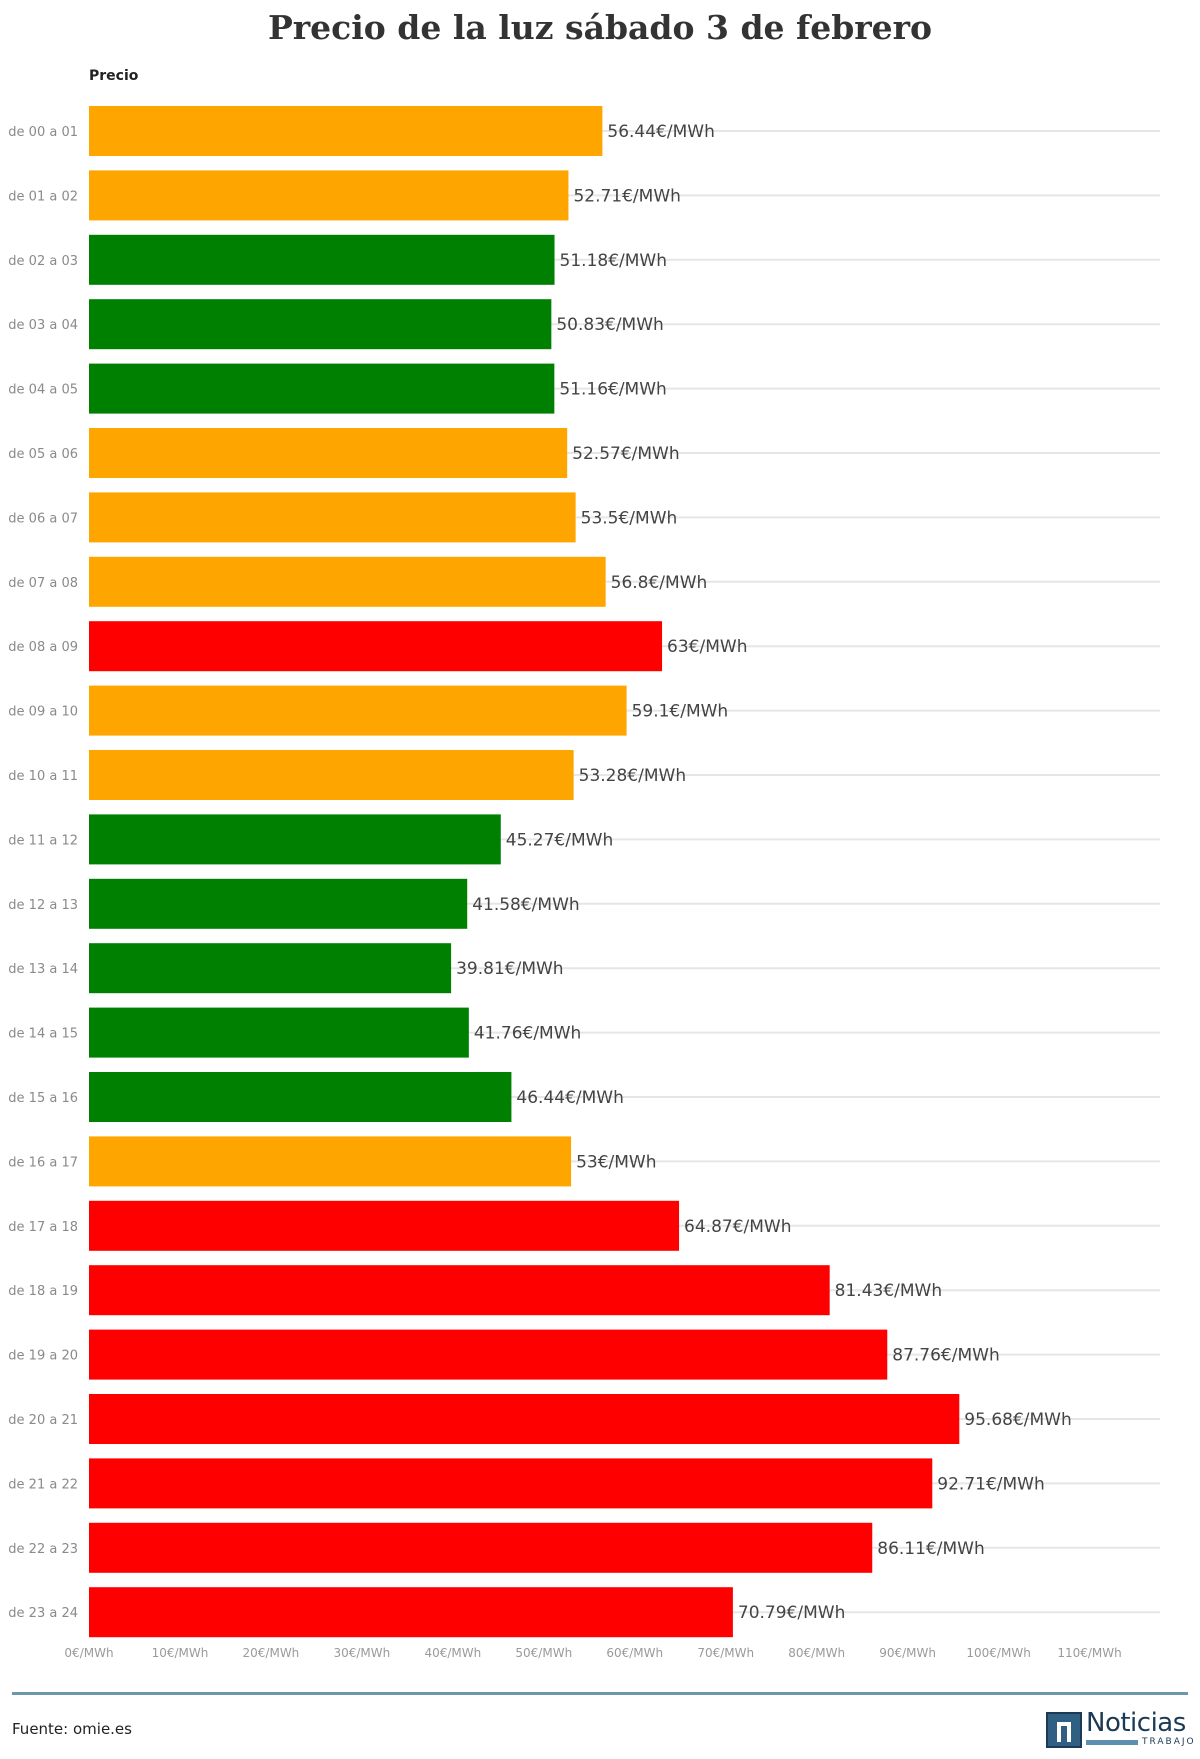 The height and width of the screenshot is (1759, 1200). What do you see at coordinates (1064, 1730) in the screenshot?
I see `logo-mark-icon` at bounding box center [1064, 1730].